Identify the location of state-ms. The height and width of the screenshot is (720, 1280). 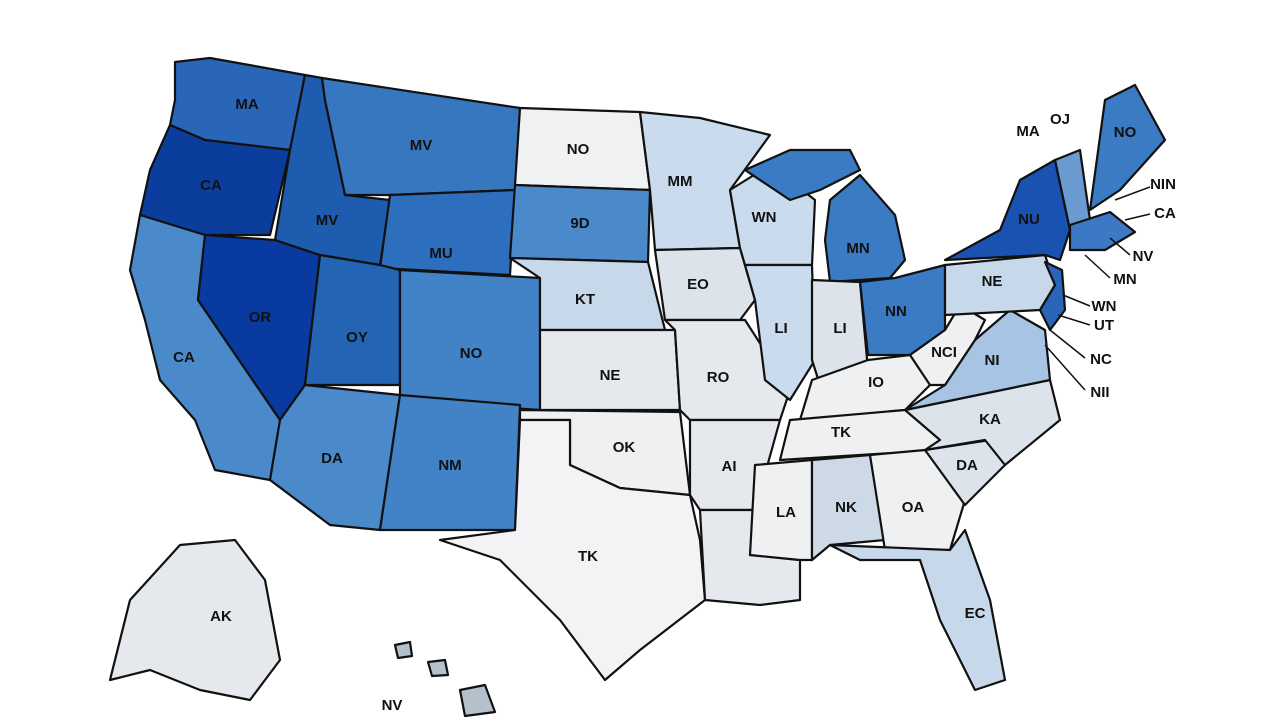
(781, 510).